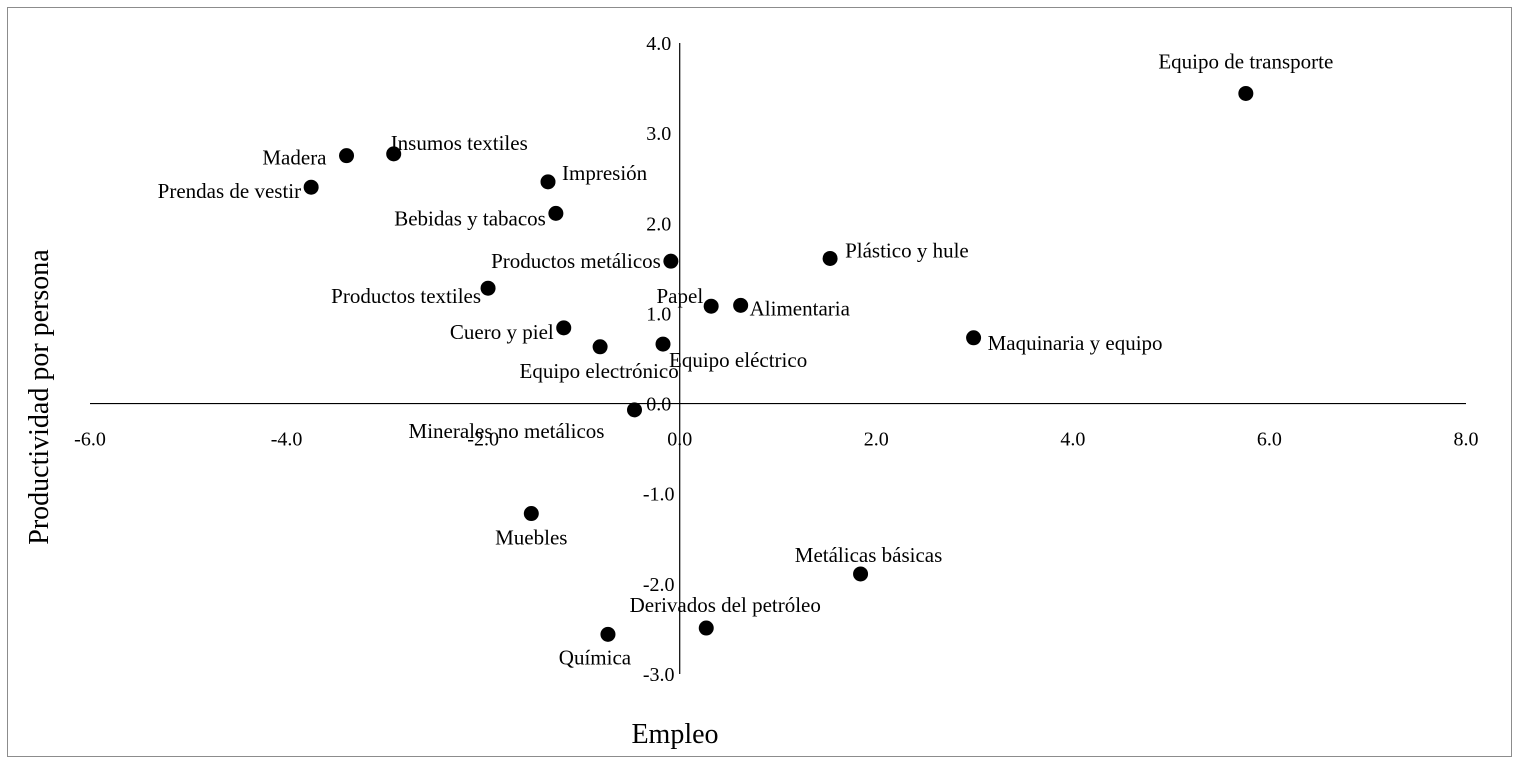 This screenshot has height=765, width=1523. Describe the element at coordinates (659, 495) in the screenshot. I see `y-tick-label: -1.0` at that location.